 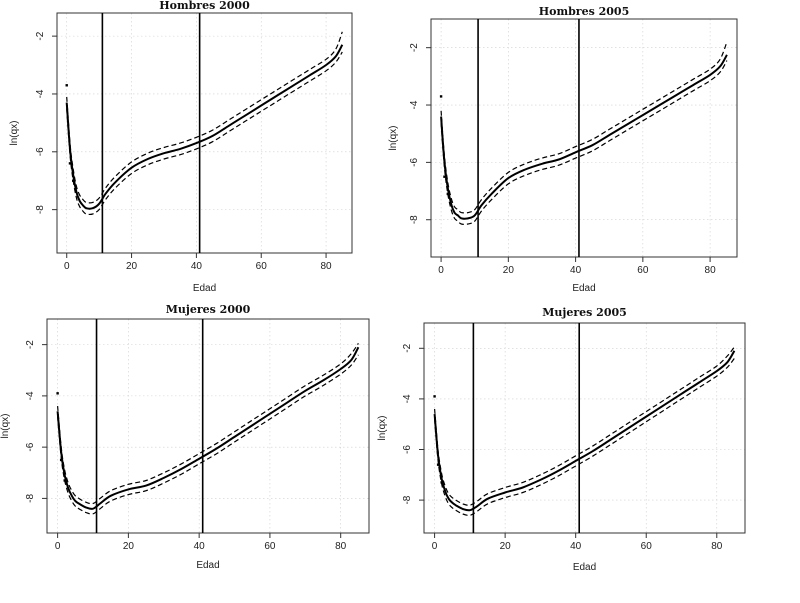 What do you see at coordinates (208, 309) in the screenshot?
I see `chart-title: Mujeres 2000` at bounding box center [208, 309].